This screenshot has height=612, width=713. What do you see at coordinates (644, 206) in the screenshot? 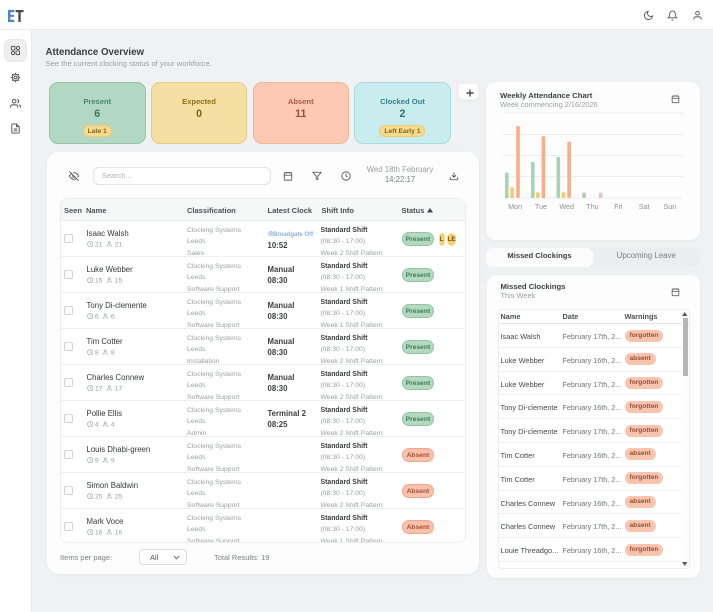
I see `svg-text: Sat` at bounding box center [644, 206].